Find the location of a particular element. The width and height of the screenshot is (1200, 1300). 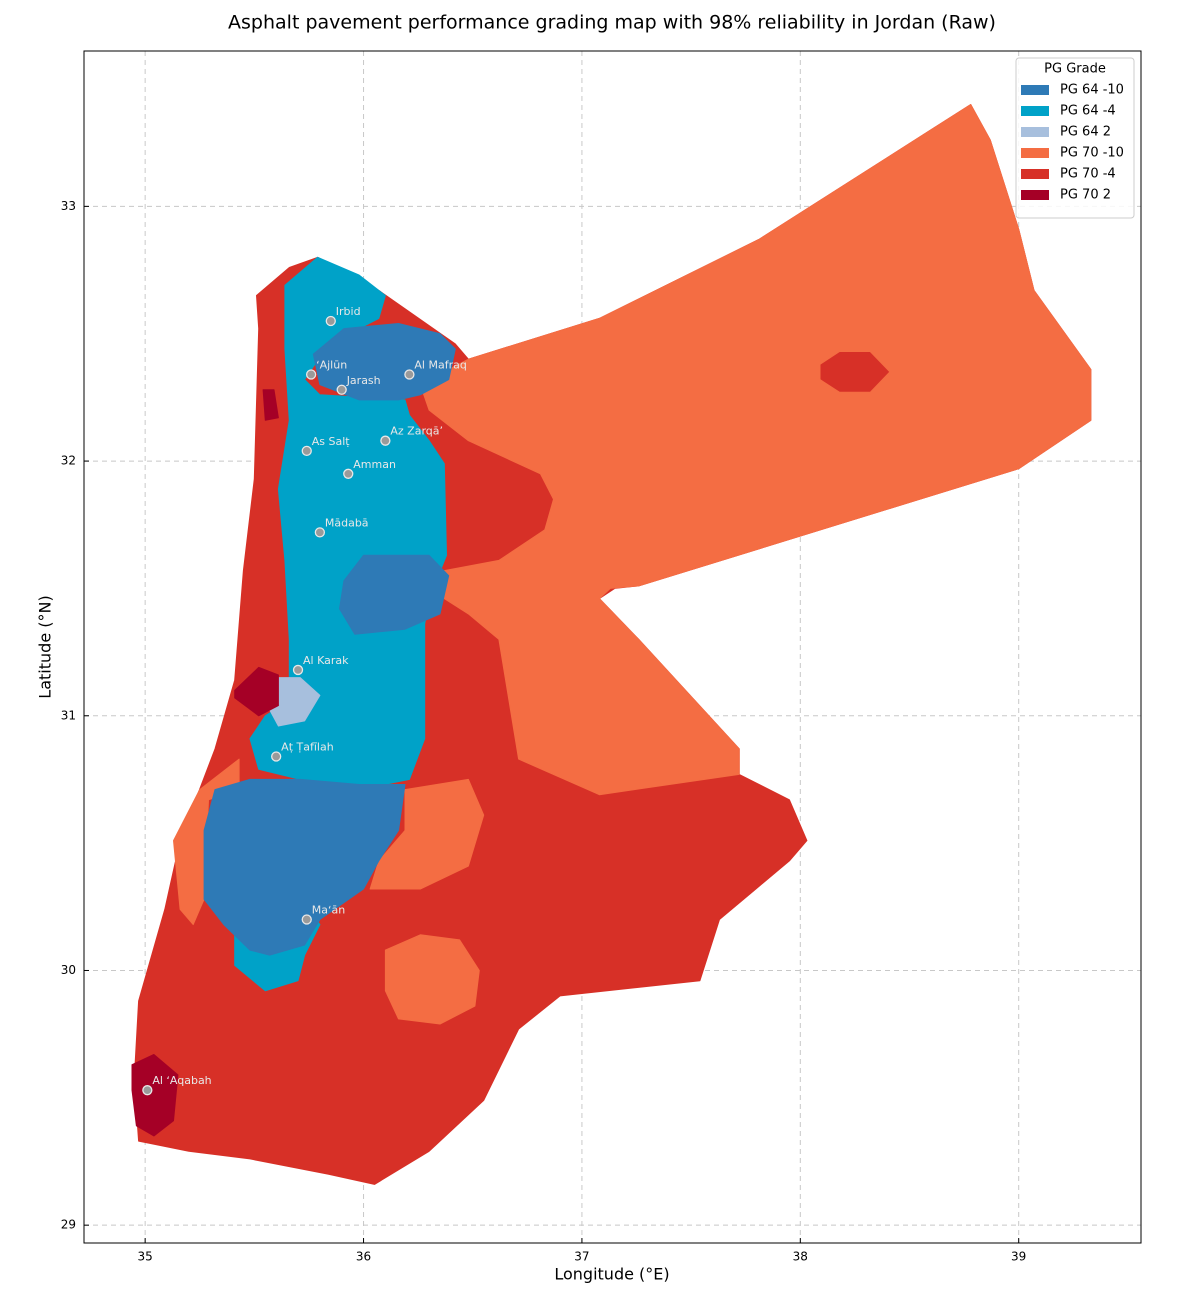

y-tick-label: 30 is located at coordinates (68, 970).